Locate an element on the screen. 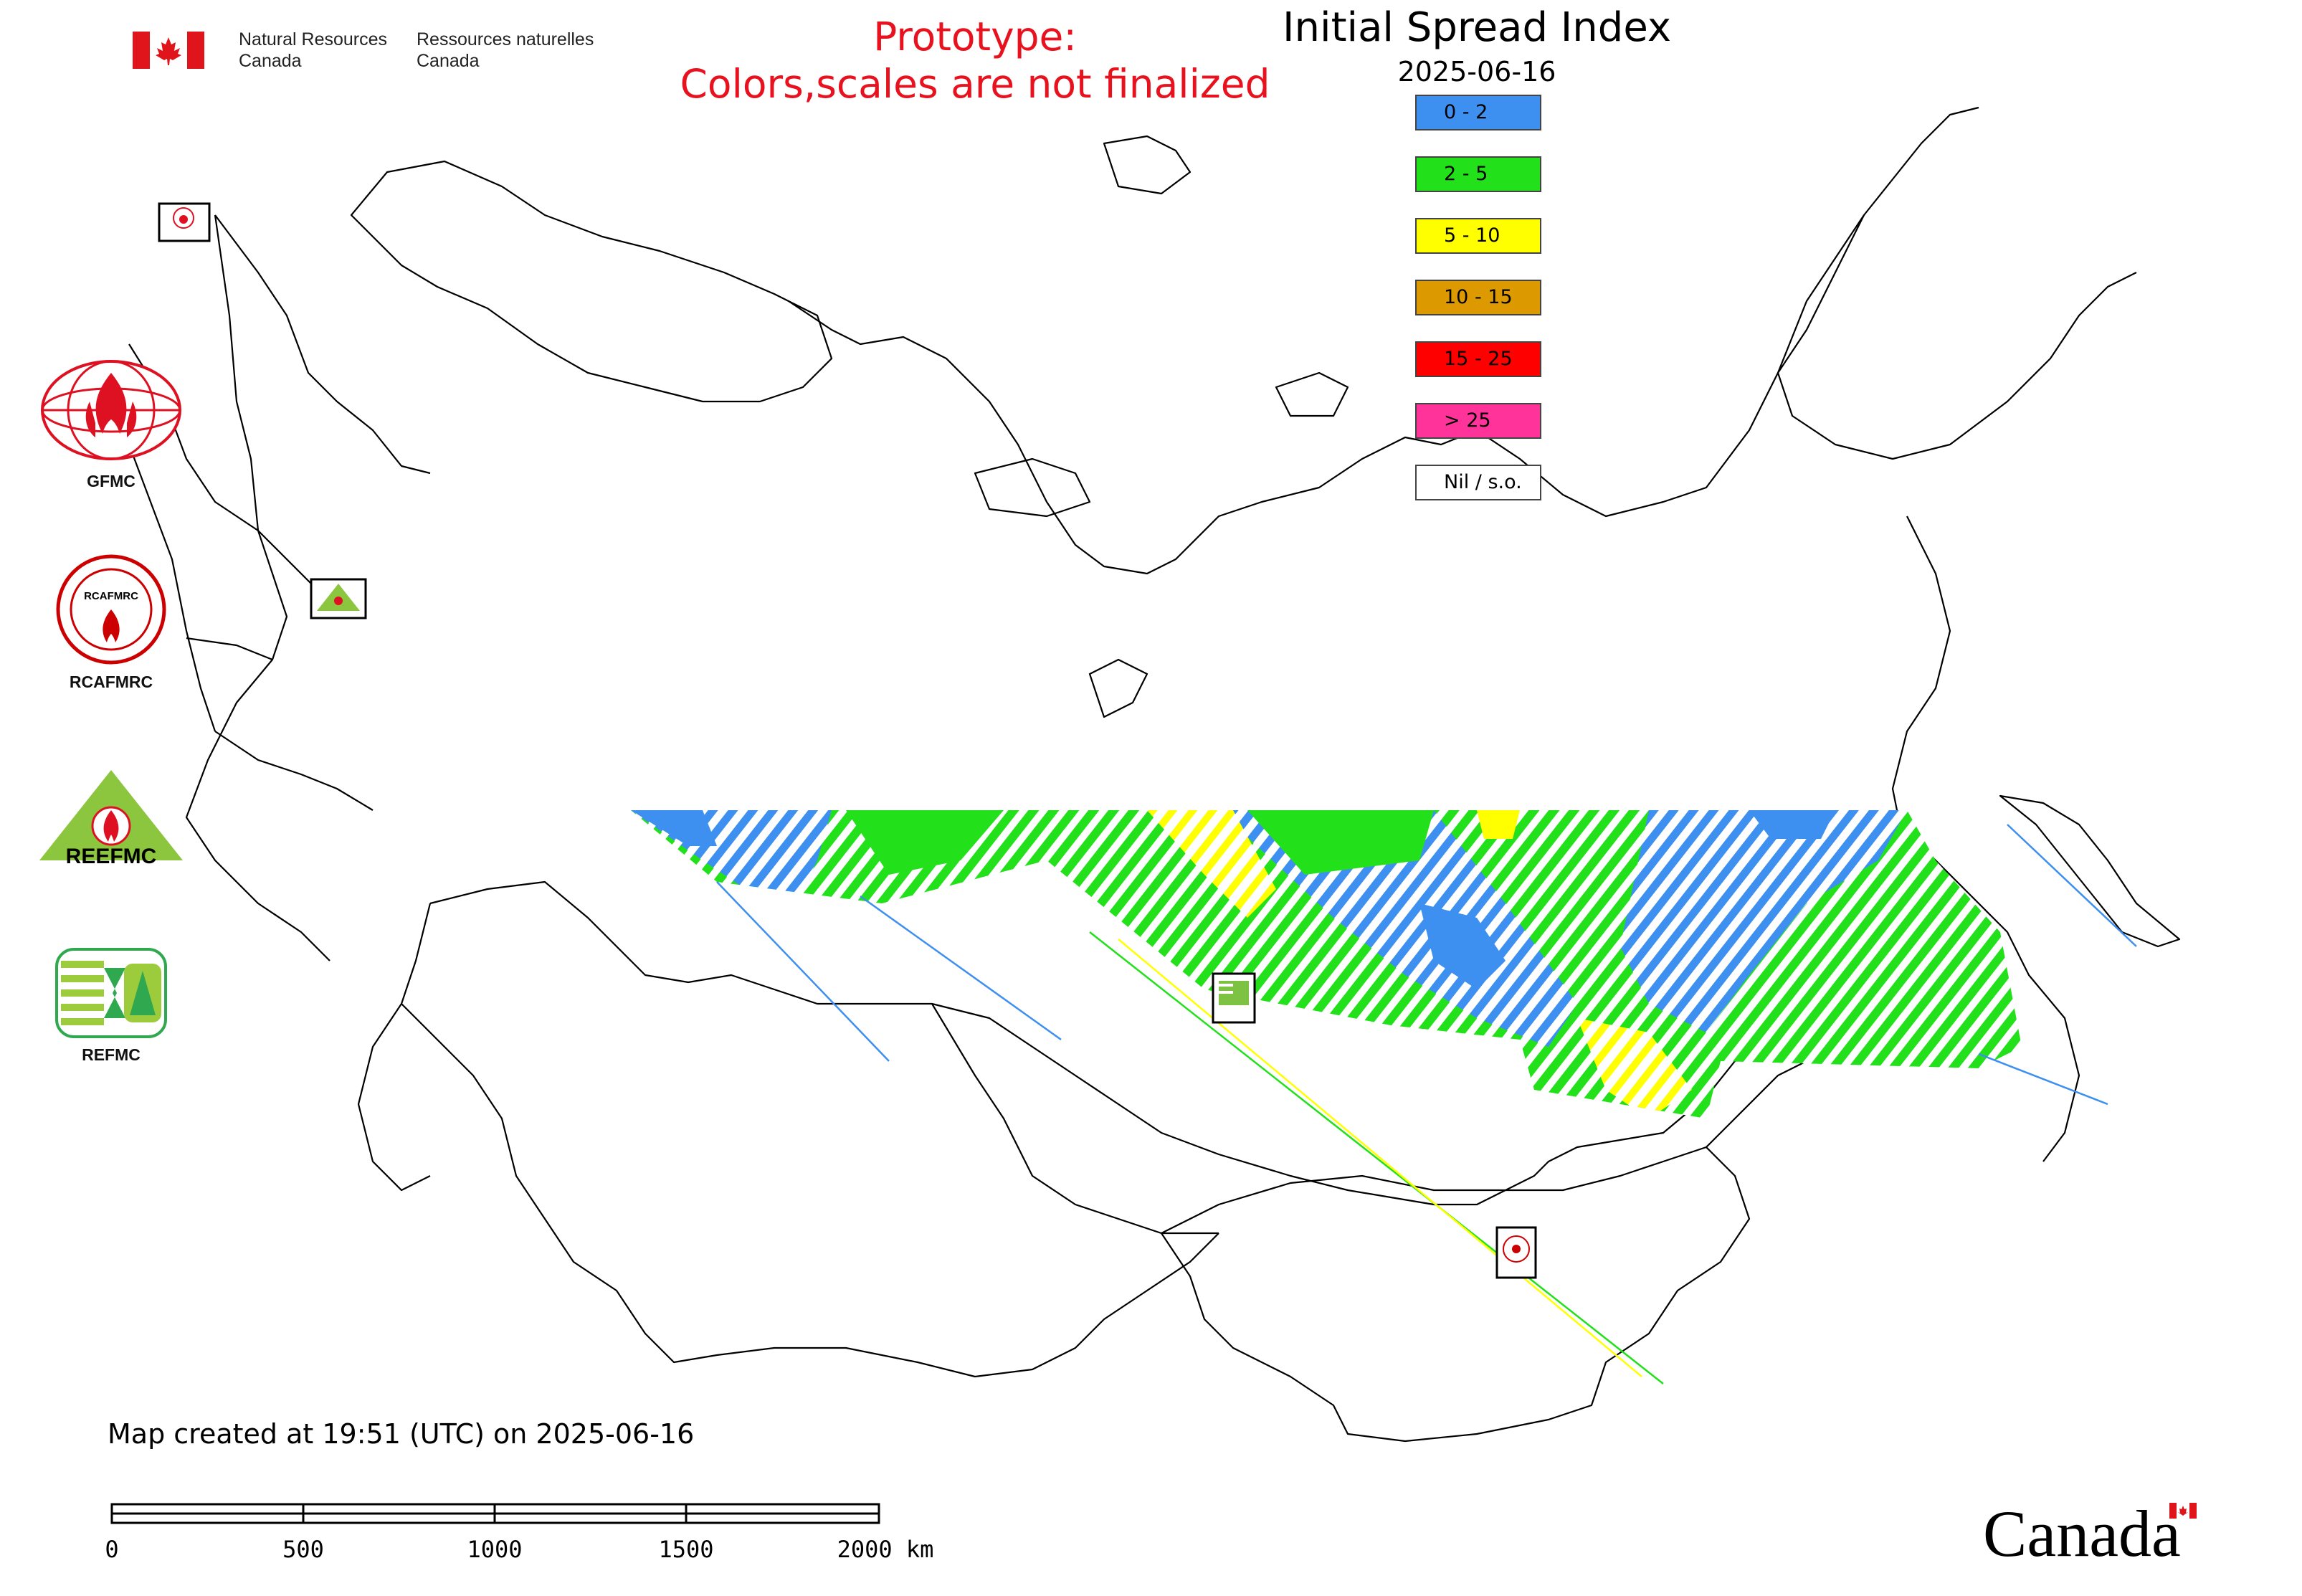  legend-item: 15 - 25 is located at coordinates (1478, 359).